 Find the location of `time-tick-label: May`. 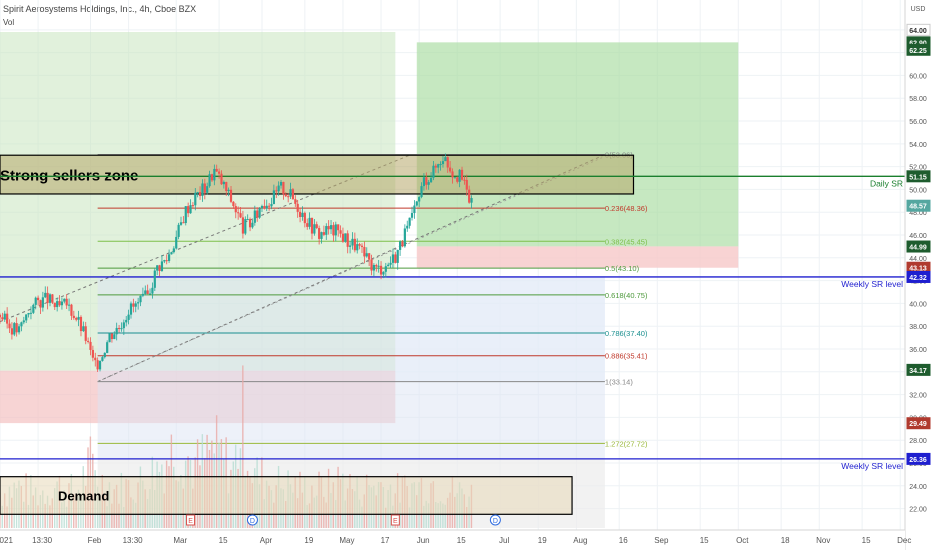

time-tick-label: May is located at coordinates (346, 540).